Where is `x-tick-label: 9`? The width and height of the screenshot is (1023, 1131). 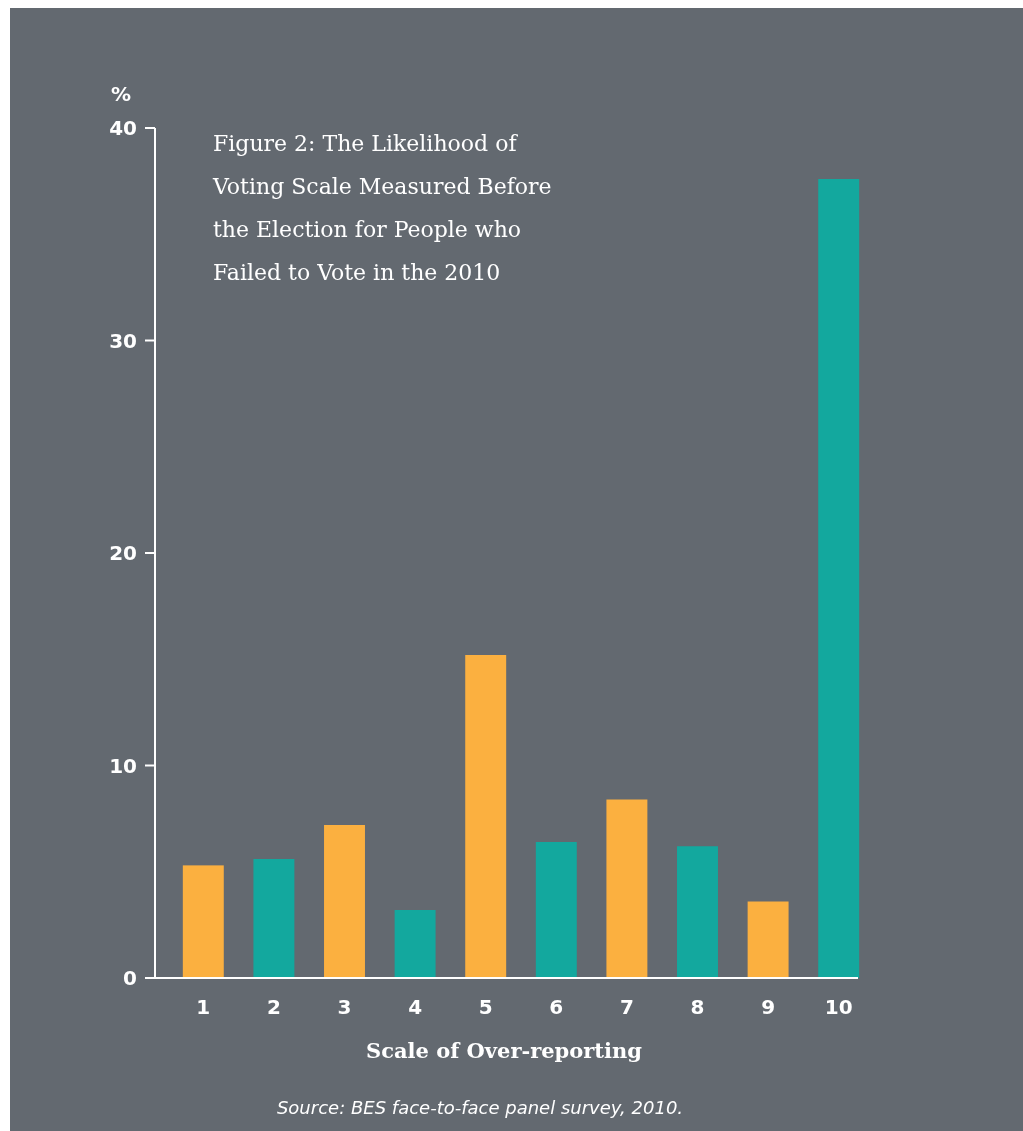
x-tick-label: 9 is located at coordinates (768, 1007).